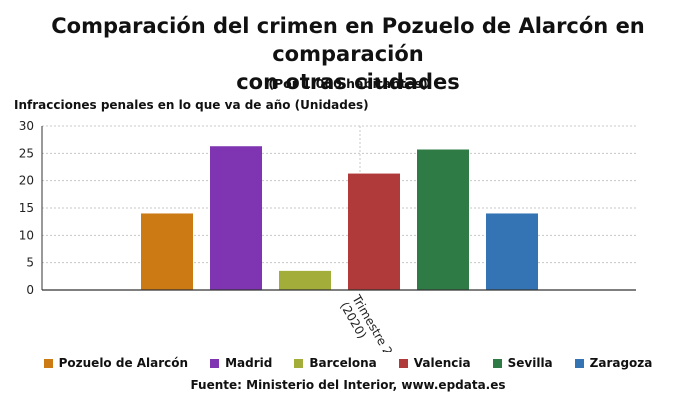 This screenshot has height=408, width=696. I want to click on bar-madrid, so click(236, 218).